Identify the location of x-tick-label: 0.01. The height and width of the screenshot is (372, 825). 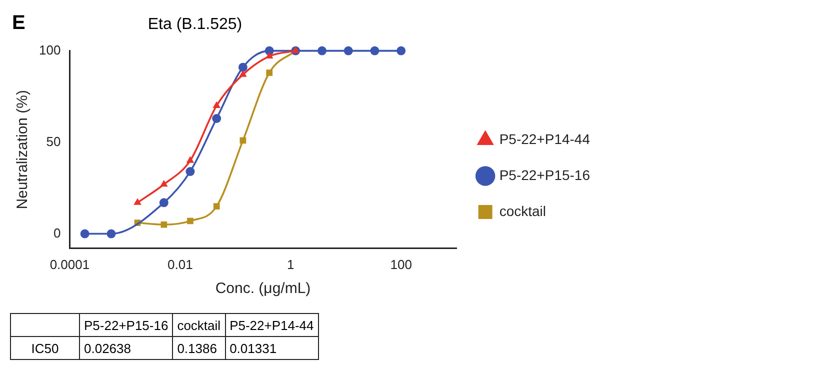
(180, 264).